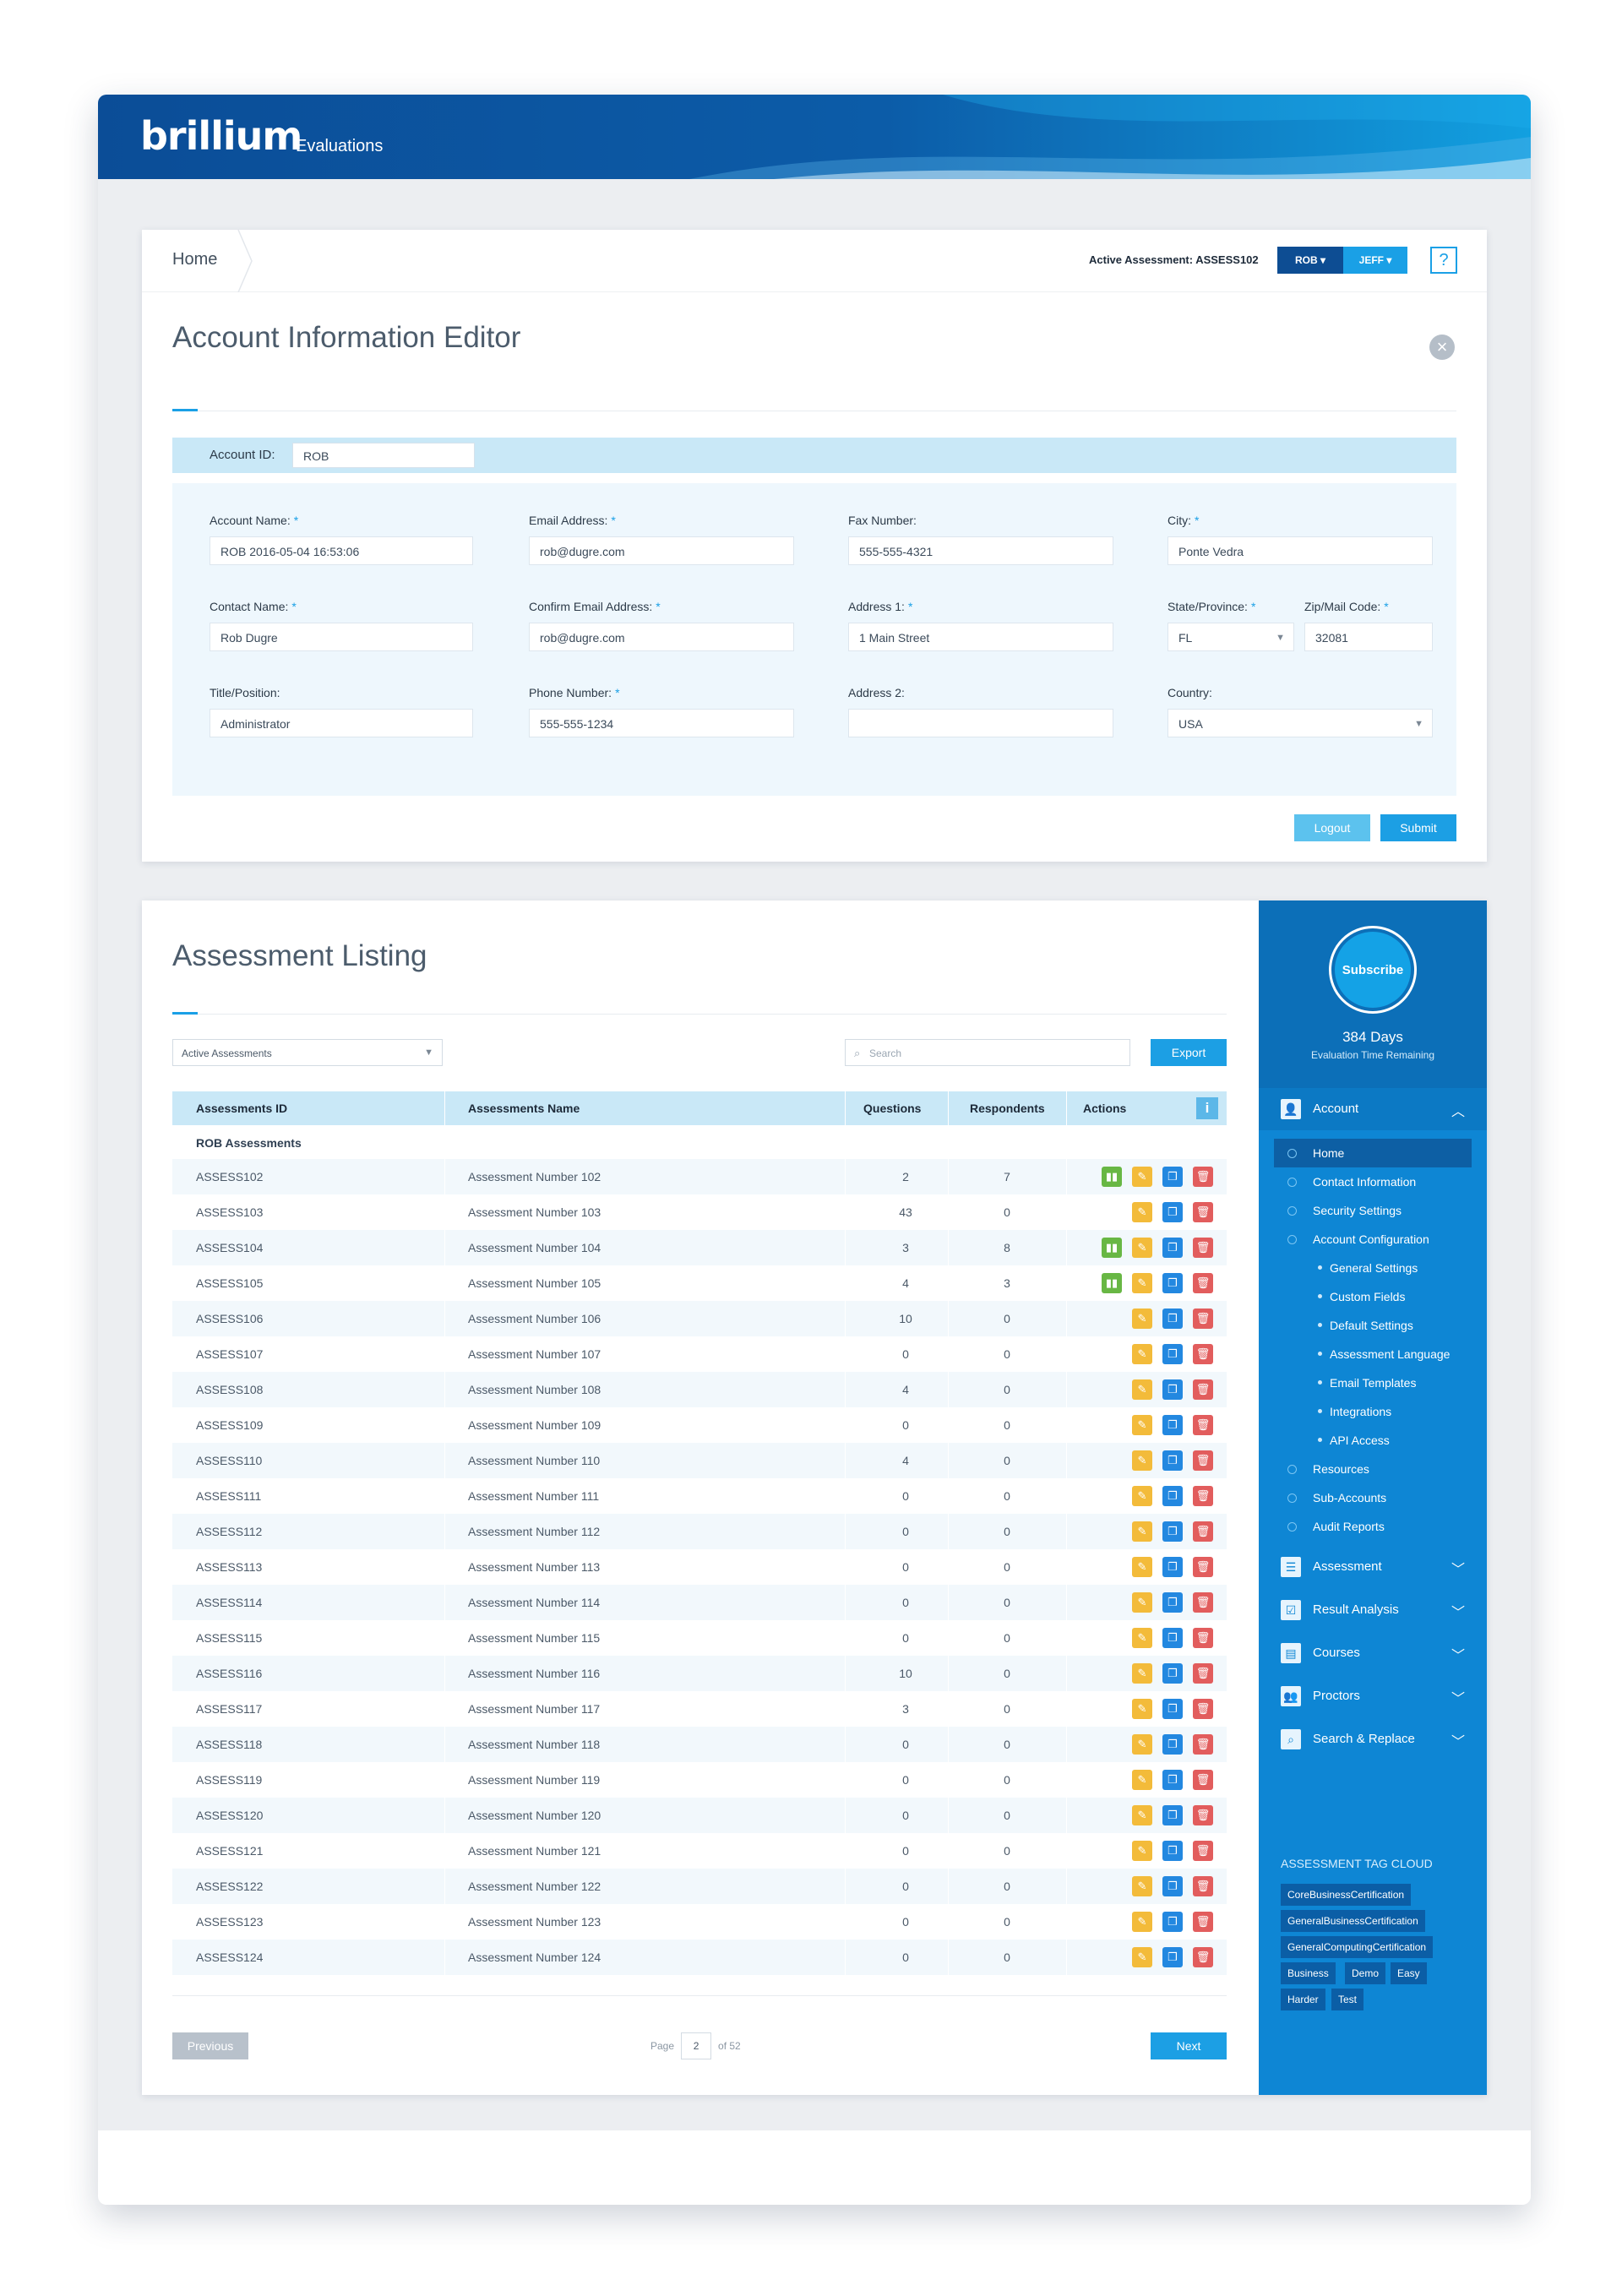 This screenshot has height=2296, width=1622. Describe the element at coordinates (195, 259) in the screenshot. I see `breadcrumb-home: Home` at that location.